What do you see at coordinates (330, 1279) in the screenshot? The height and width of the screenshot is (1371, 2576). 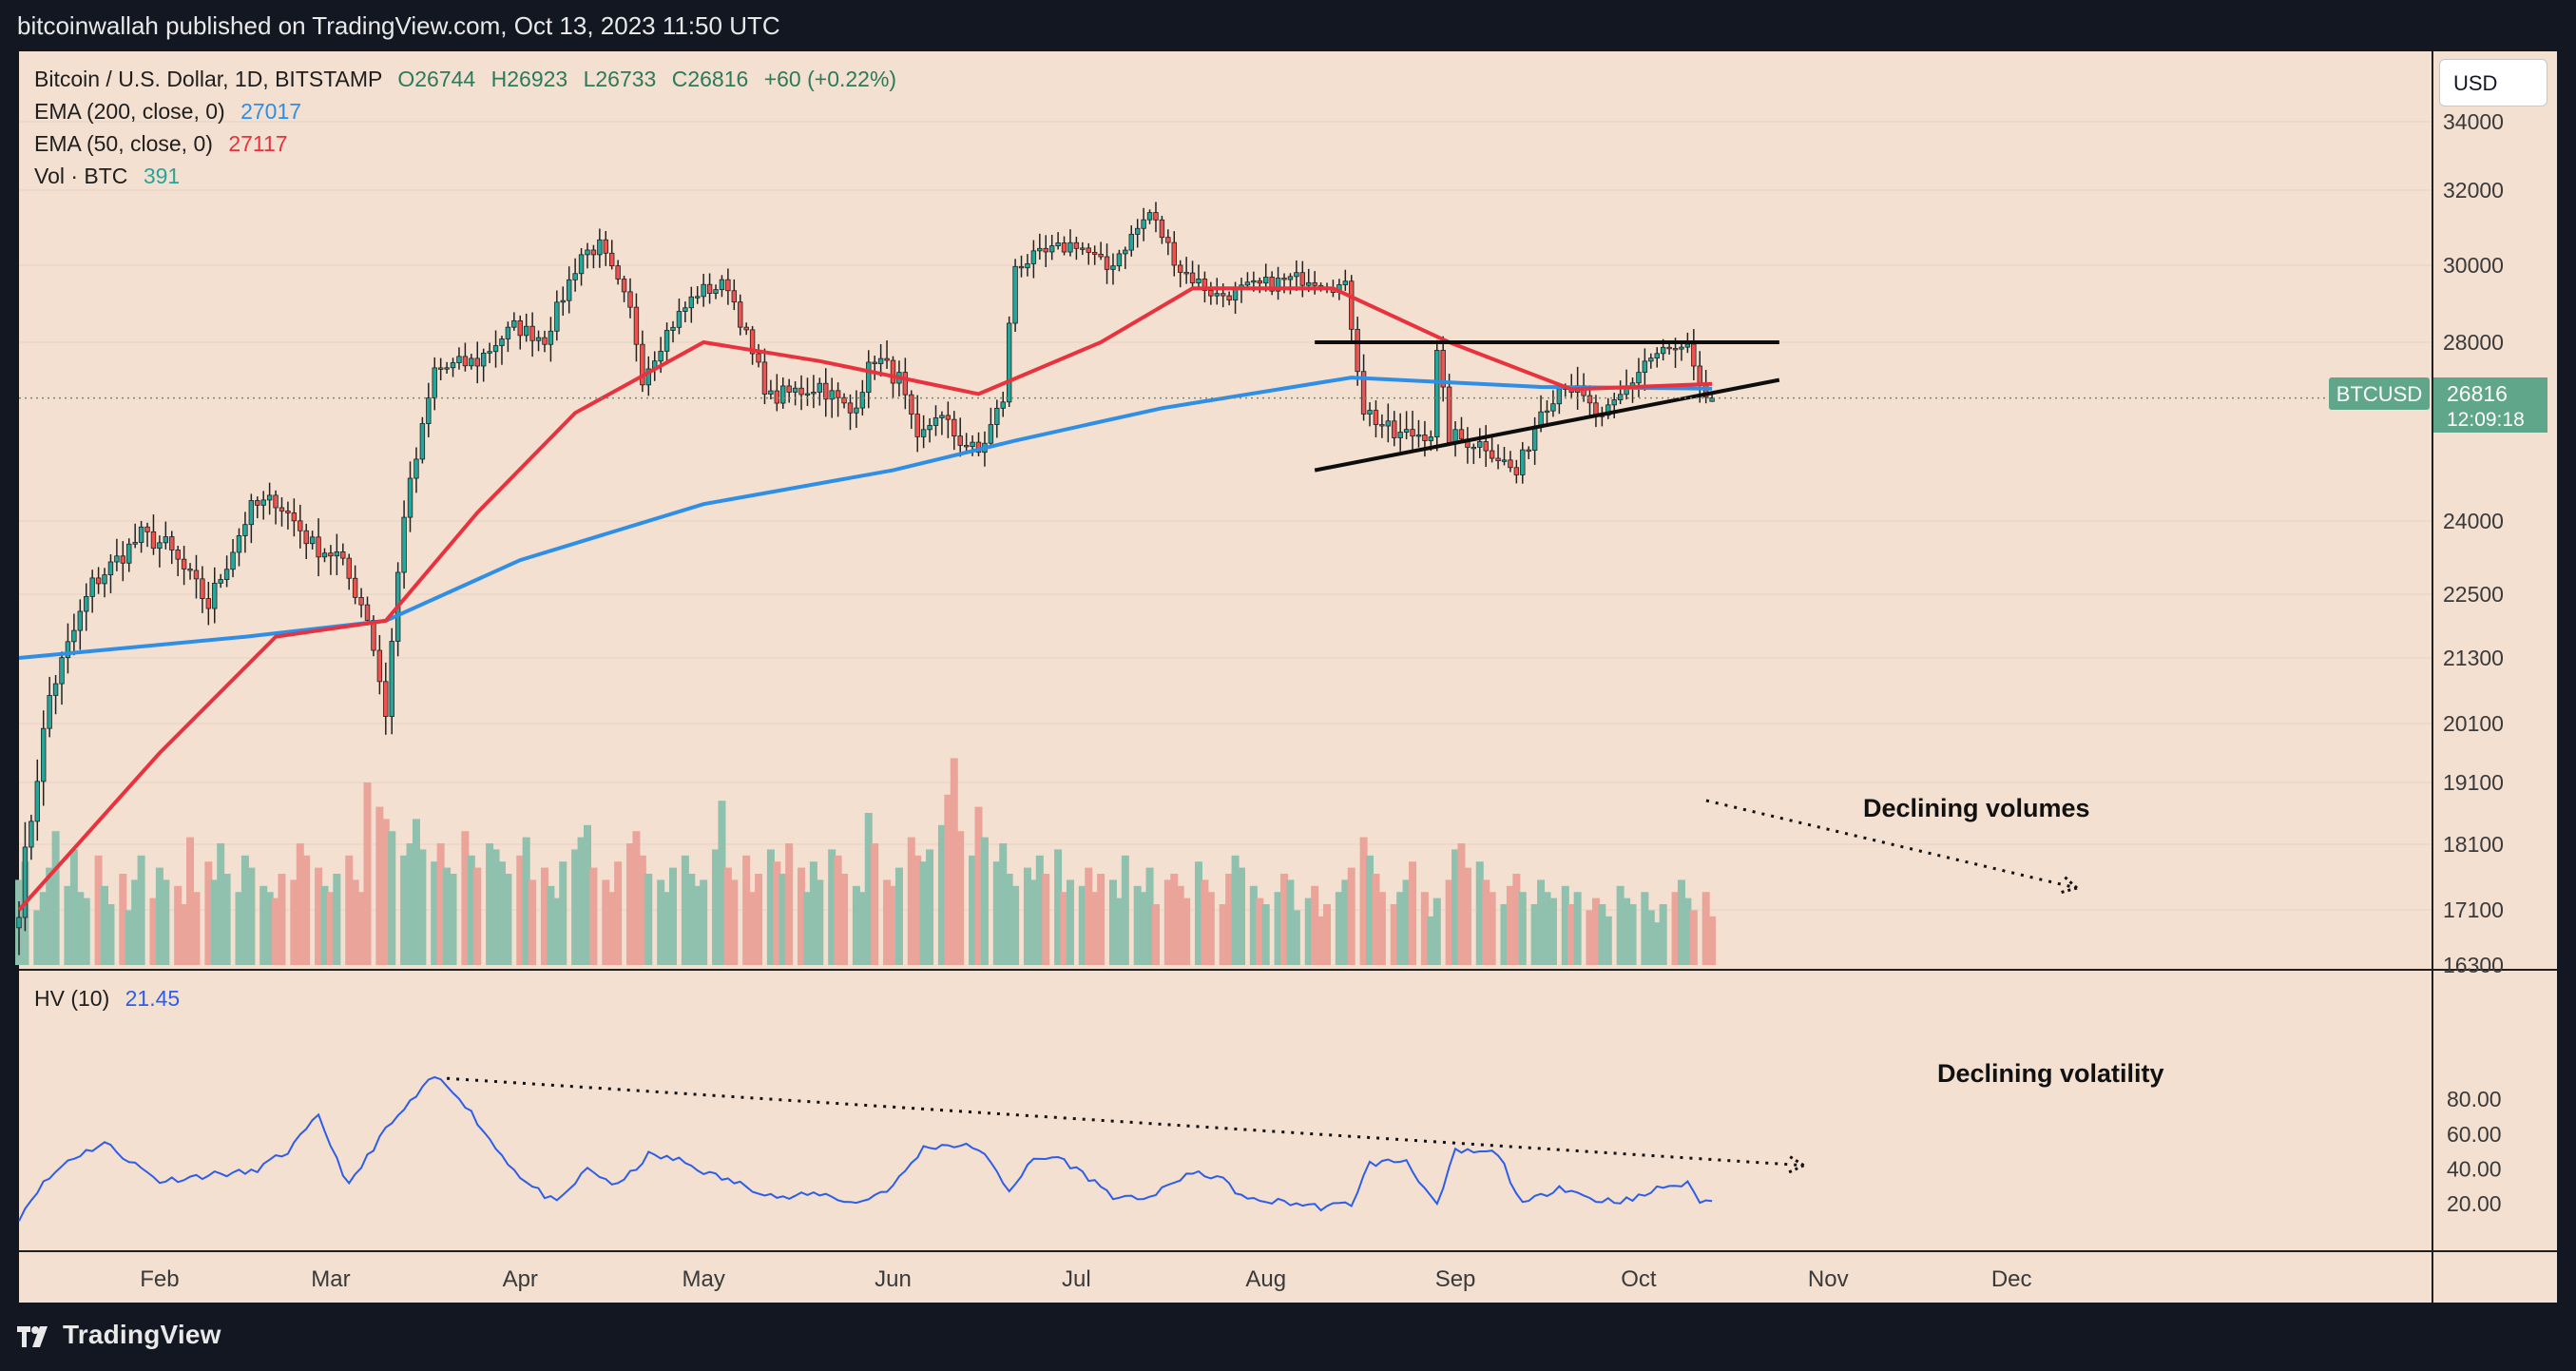 I see `time-axis-label: Mar` at bounding box center [330, 1279].